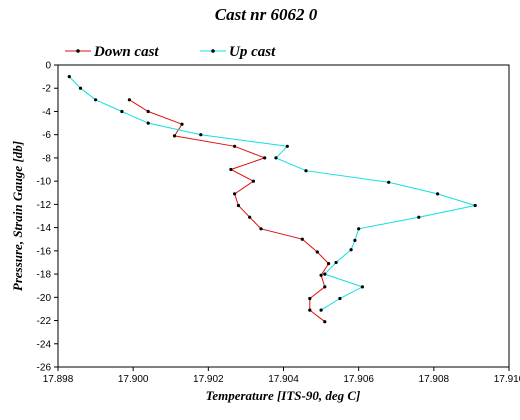  What do you see at coordinates (358, 379) in the screenshot?
I see `x-tick-label: 17.906` at bounding box center [358, 379].